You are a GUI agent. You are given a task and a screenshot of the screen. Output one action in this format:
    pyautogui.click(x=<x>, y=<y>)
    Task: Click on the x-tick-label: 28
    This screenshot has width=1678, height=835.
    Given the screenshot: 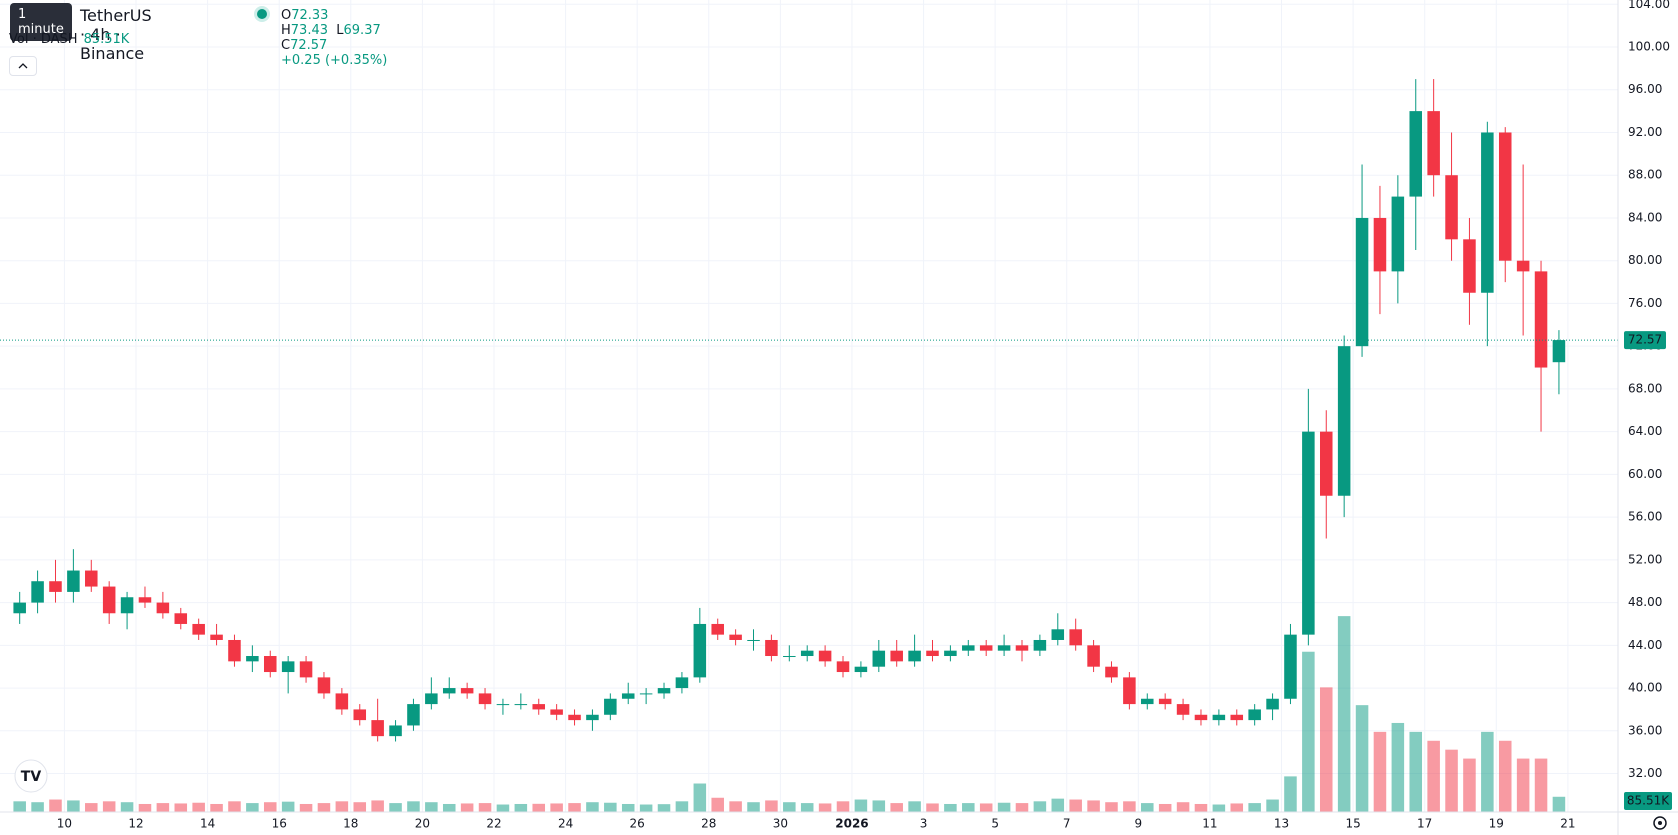 What is the action you would take?
    pyautogui.click(x=708, y=824)
    